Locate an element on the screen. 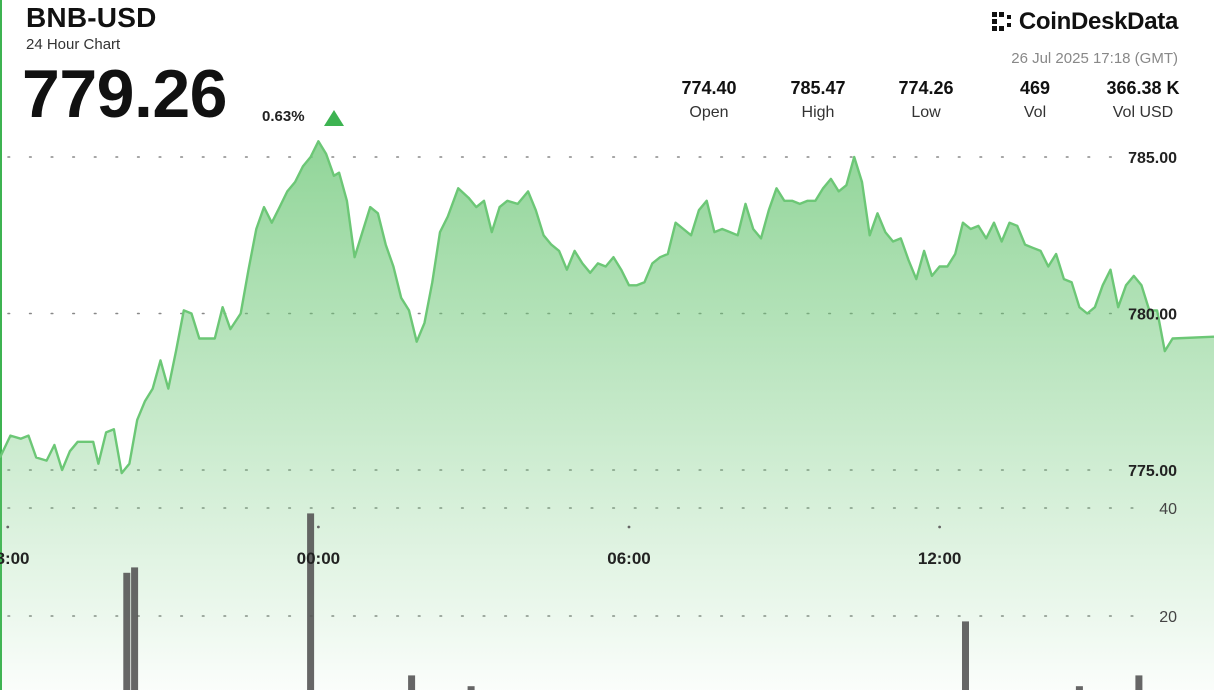 The width and height of the screenshot is (1218, 690). chart-subtitle: 24 Hour Chart is located at coordinates (73, 44).